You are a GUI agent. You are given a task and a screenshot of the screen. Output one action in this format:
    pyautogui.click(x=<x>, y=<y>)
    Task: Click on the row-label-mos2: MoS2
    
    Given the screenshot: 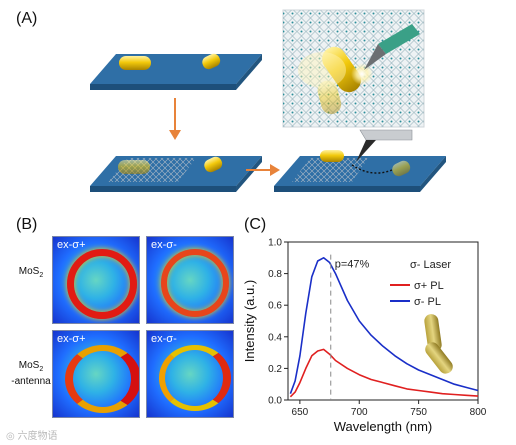 What is the action you would take?
    pyautogui.click(x=31, y=272)
    